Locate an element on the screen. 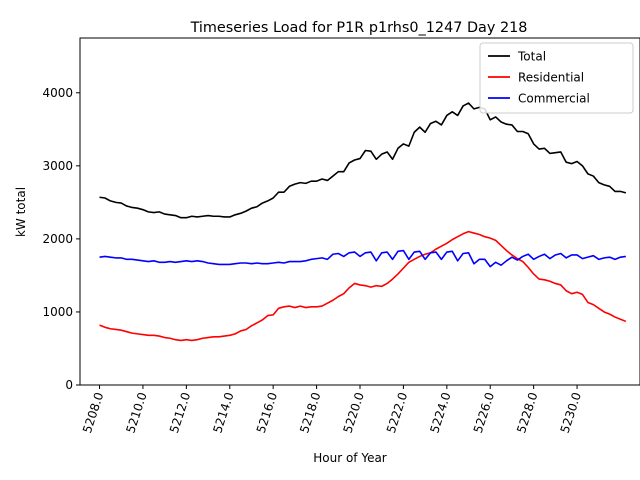  legend-box is located at coordinates (556, 78).